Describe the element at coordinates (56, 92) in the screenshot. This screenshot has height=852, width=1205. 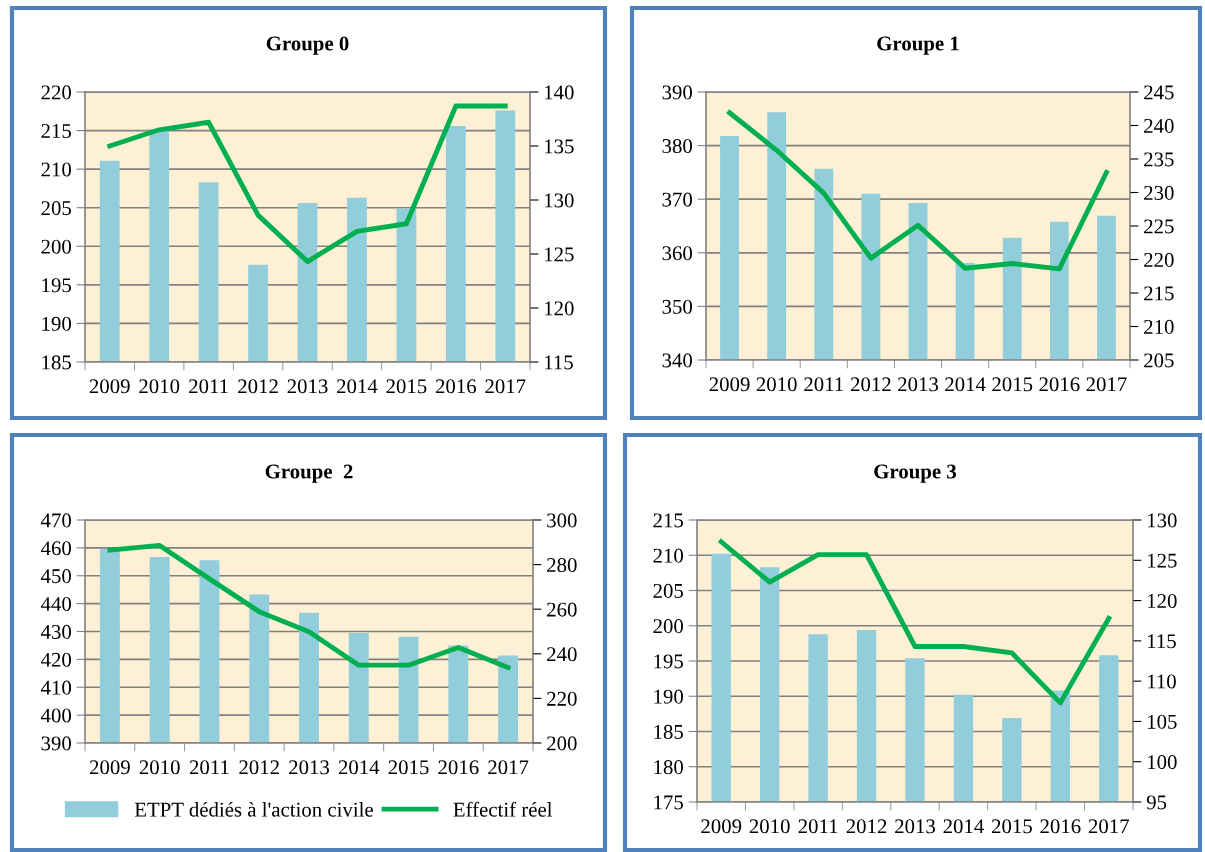
I see `y-tick-label: 220` at that location.